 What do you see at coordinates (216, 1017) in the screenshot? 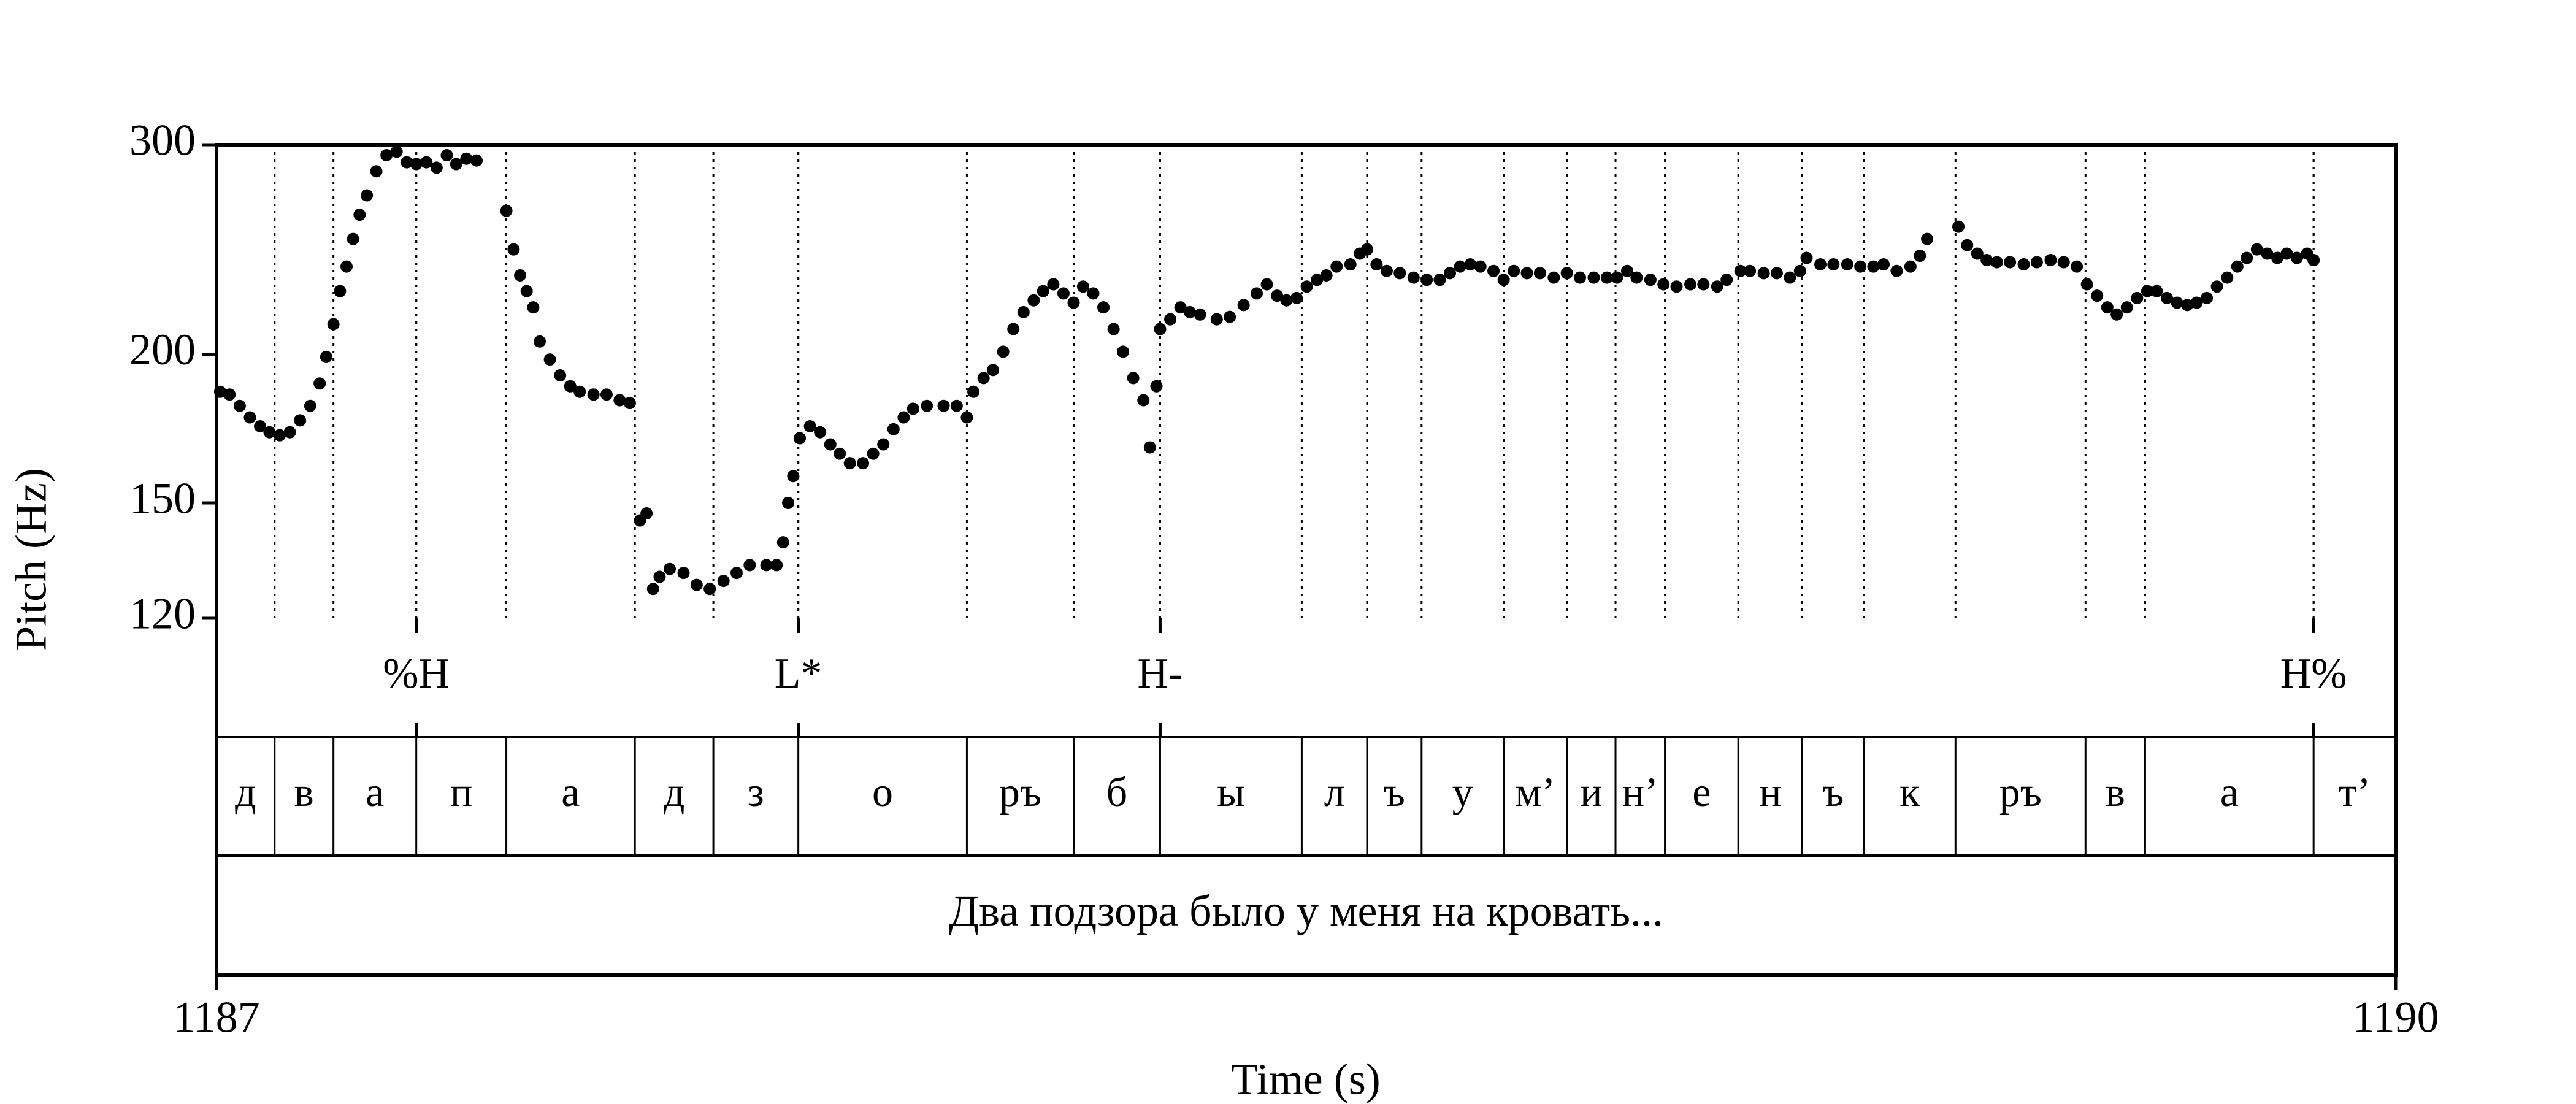
I see `x-tick-label: 1187` at bounding box center [216, 1017].